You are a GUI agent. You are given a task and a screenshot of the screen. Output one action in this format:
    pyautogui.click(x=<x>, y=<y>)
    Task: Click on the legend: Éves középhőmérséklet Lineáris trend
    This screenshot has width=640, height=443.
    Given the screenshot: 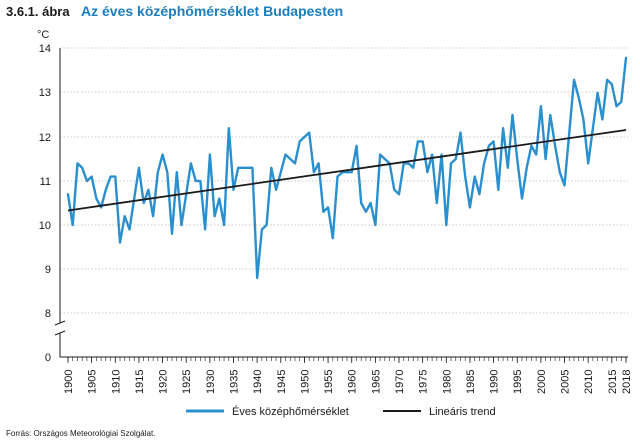 What is the action you would take?
    pyautogui.click(x=341, y=411)
    